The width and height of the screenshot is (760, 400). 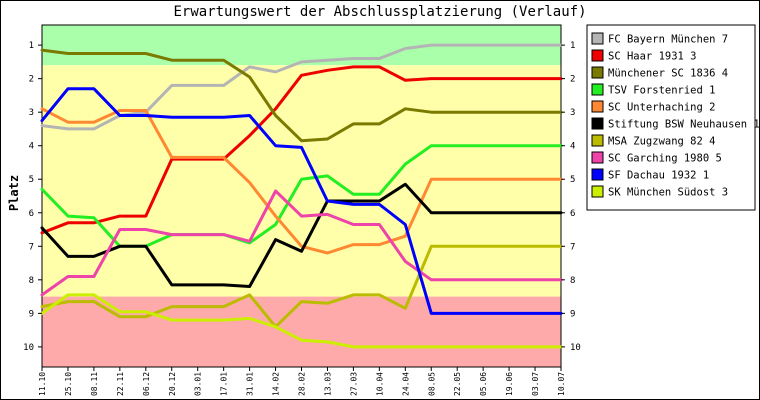 I want to click on legend-label: SC Garching 1980 5, so click(x=665, y=159).